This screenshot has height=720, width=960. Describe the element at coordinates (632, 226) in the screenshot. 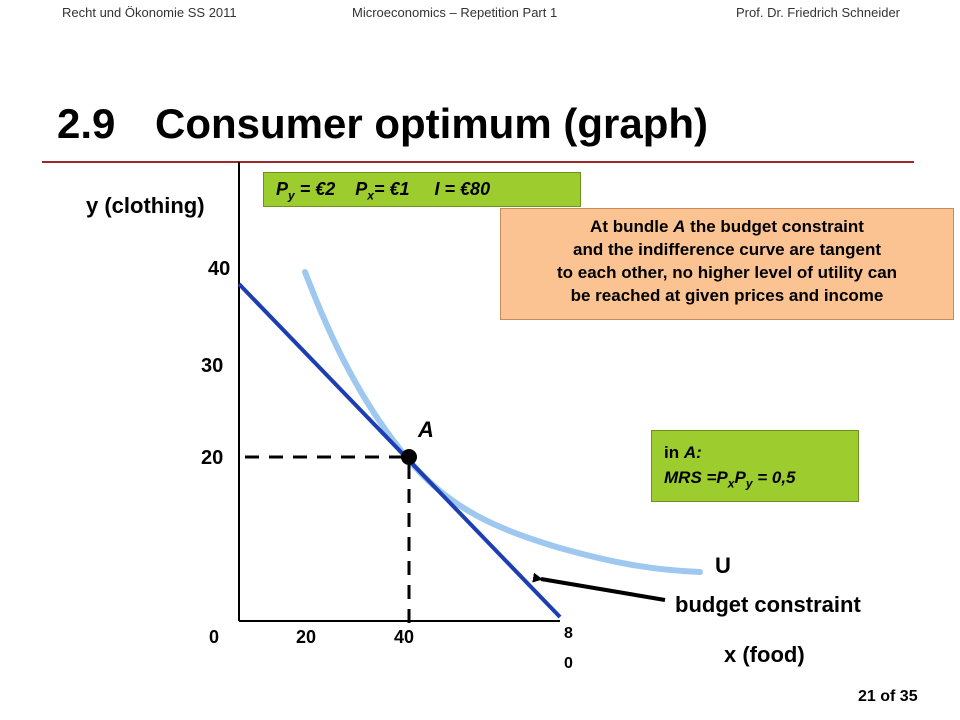

I see `tangency-line-1-a: At bundle` at that location.